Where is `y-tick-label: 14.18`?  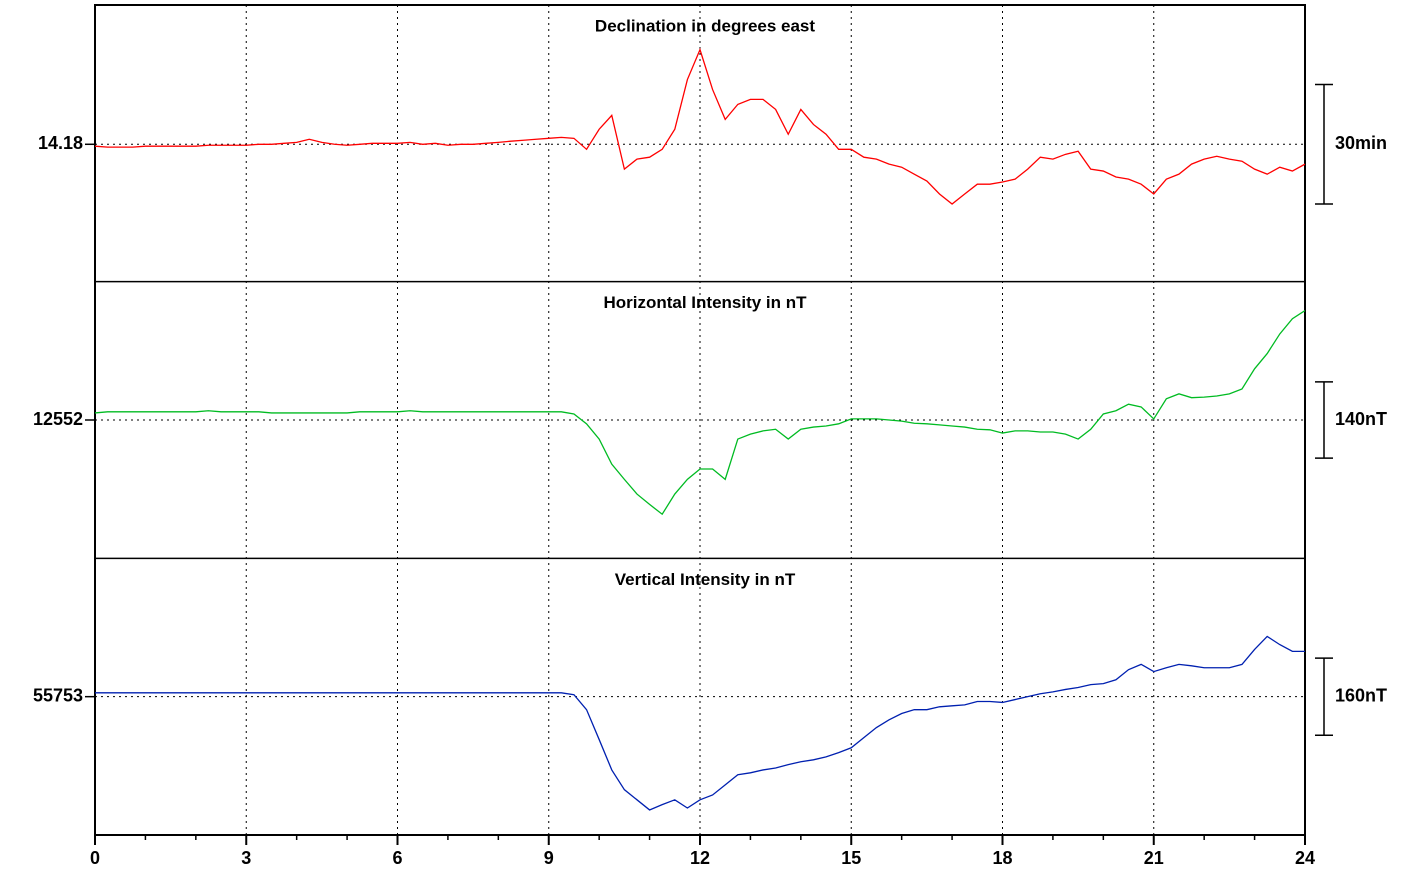
y-tick-label: 14.18 is located at coordinates (60, 143).